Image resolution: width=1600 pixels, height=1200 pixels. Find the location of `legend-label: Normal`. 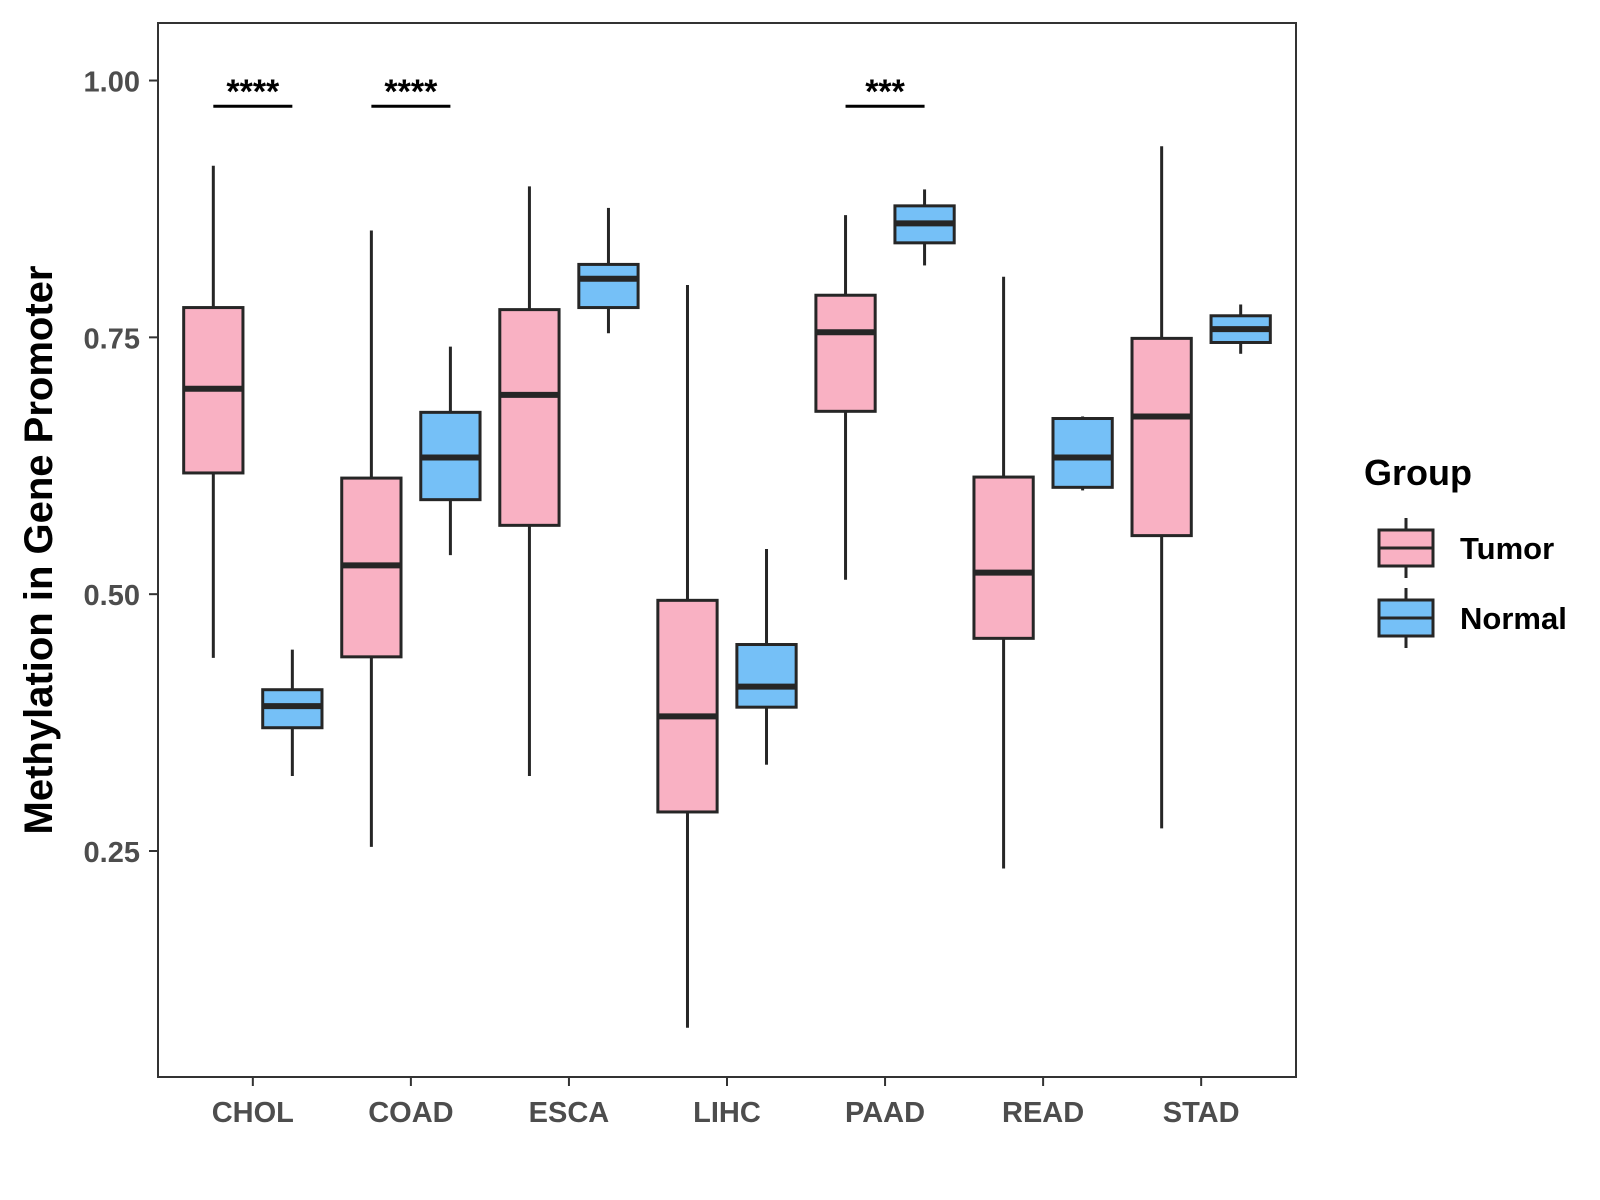

legend-label: Normal is located at coordinates (1513, 618).